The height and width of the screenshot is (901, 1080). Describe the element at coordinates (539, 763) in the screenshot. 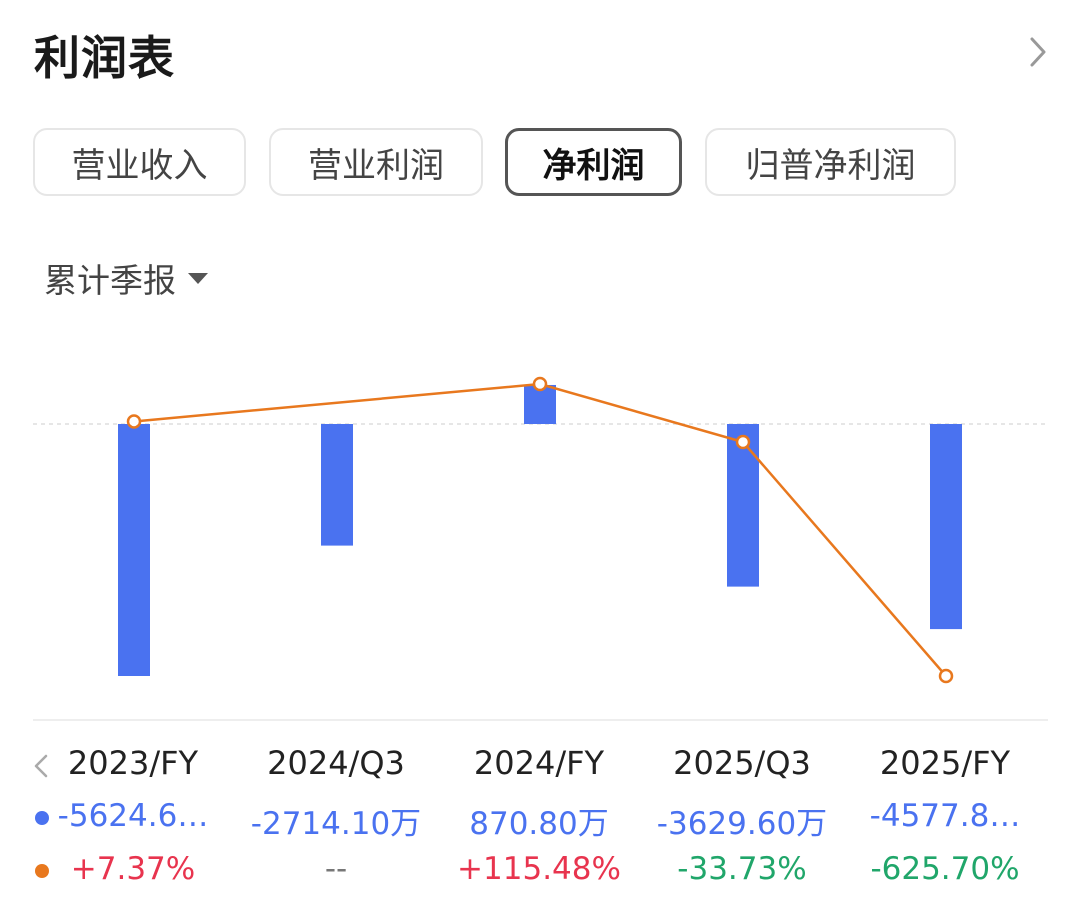

I see `period-label: 2024/FY` at that location.